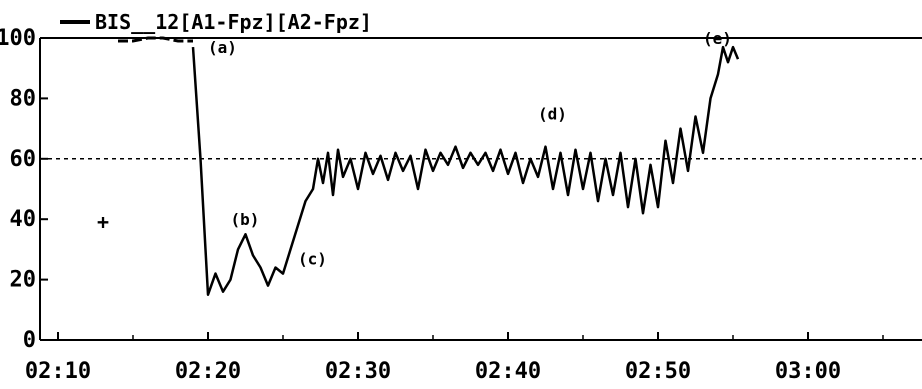 The image size is (922, 389). What do you see at coordinates (24, 189) in the screenshot?
I see `y-axis: 0 20 40 60 80 100` at bounding box center [24, 189].